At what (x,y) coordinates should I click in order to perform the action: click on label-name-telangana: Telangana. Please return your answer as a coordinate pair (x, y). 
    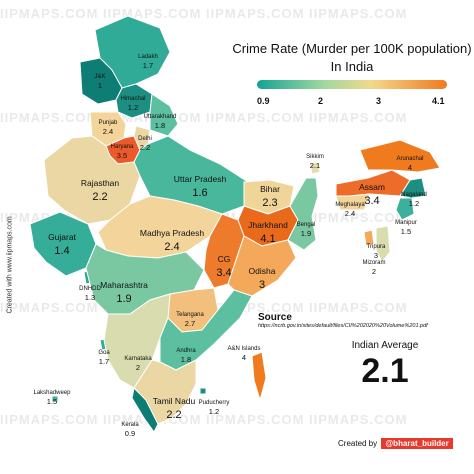
    Looking at the image, I should click on (190, 315).